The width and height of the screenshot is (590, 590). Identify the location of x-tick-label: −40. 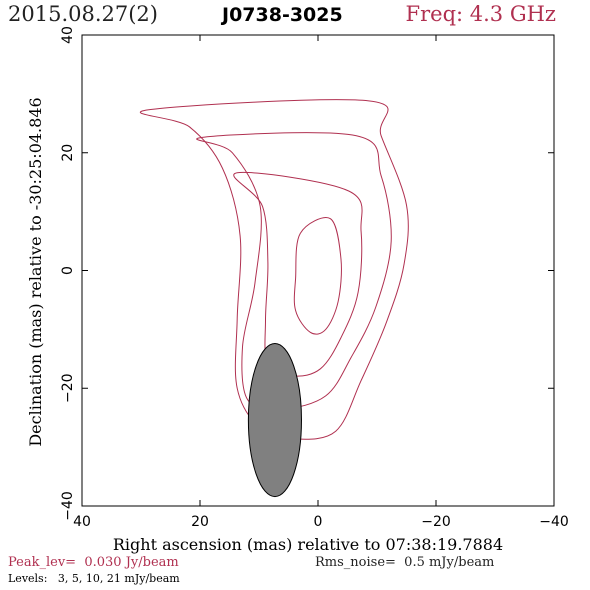
(554, 522).